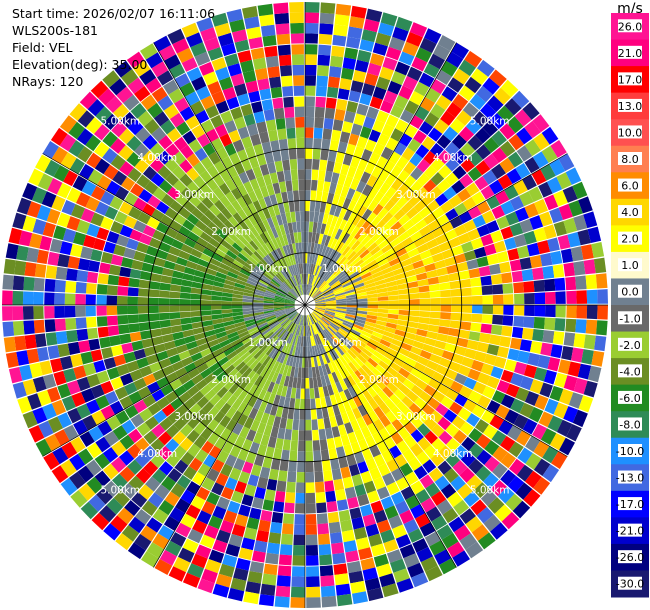 This screenshot has height=610, width=650. Describe the element at coordinates (342, 343) in the screenshot. I see `range-ring-label: 1.00km` at that location.